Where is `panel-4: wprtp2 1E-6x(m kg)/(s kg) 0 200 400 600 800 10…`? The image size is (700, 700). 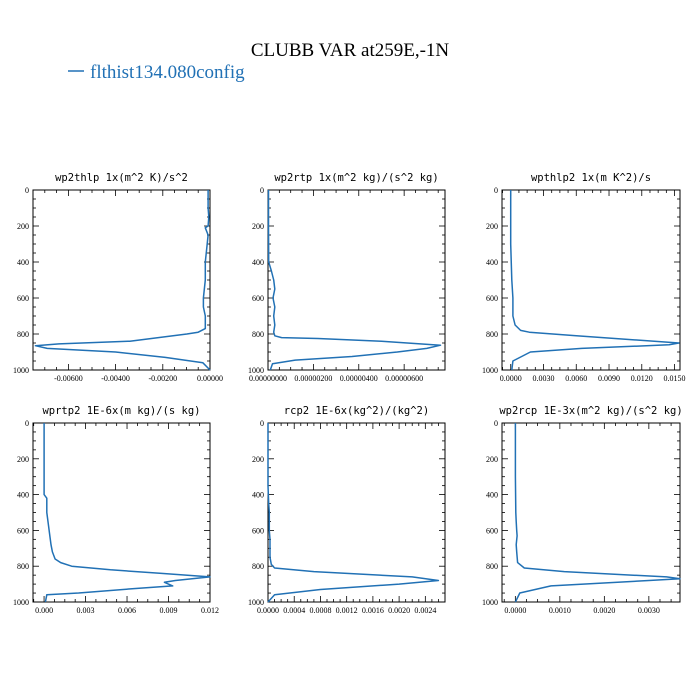
panel-4: wprtp2 1E-6x(m kg)/(s kg) 0 200 400 600 800 10… is located at coordinates (116, 510).